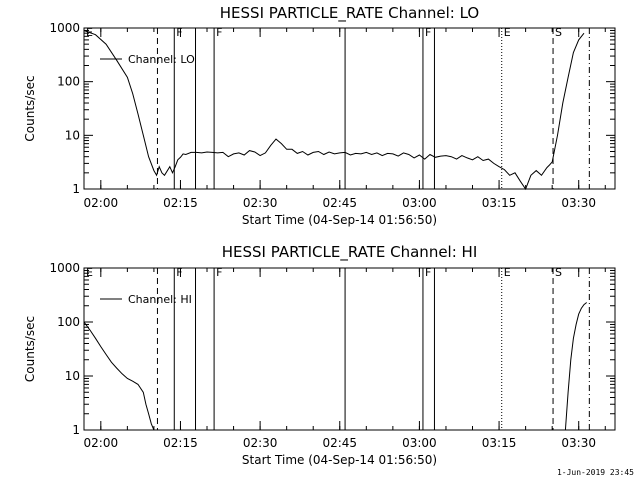 The height and width of the screenshot is (480, 640). I want to click on chart-title: HESSI PARTICLE_RATE Channel: HI, so click(350, 252).